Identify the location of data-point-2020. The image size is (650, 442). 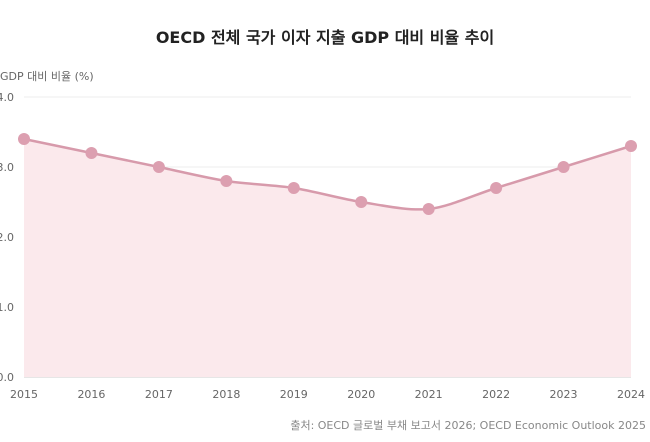
(361, 202).